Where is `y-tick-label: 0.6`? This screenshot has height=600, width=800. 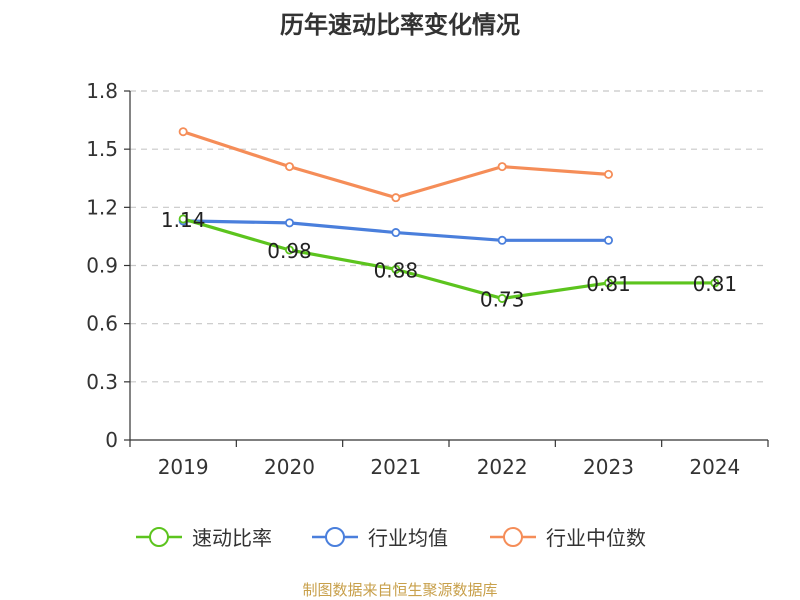 y-tick-label: 0.6 is located at coordinates (102, 324).